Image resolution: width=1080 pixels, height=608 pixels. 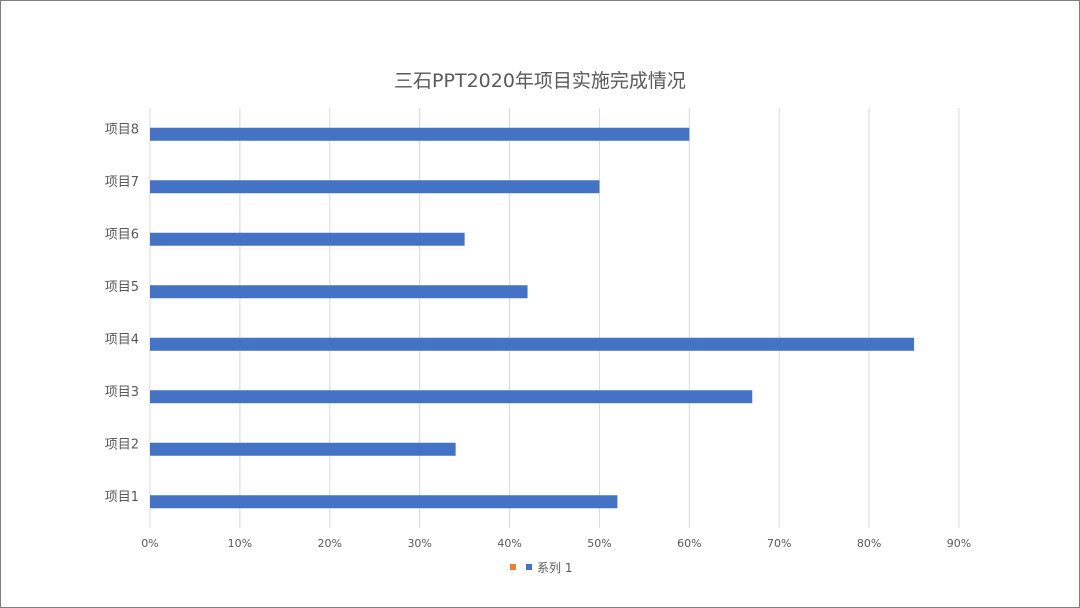 What do you see at coordinates (554, 568) in the screenshot?
I see `legend-label: 系列 1` at bounding box center [554, 568].